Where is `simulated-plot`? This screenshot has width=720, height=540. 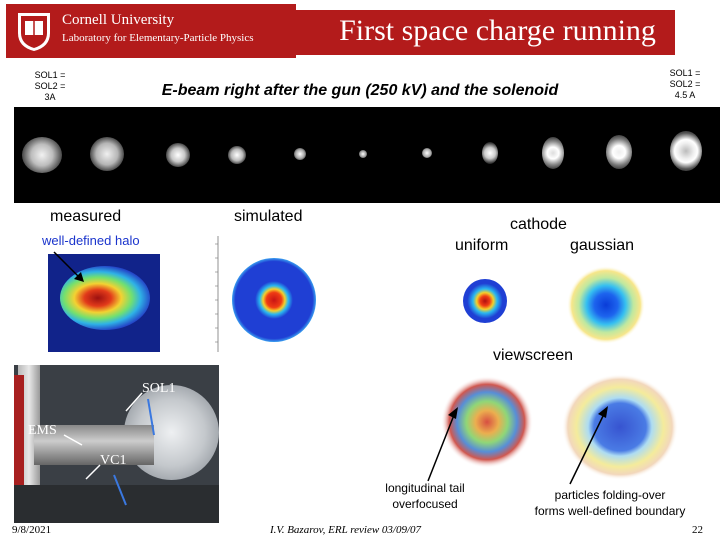 simulated-plot is located at coordinates (280, 295).